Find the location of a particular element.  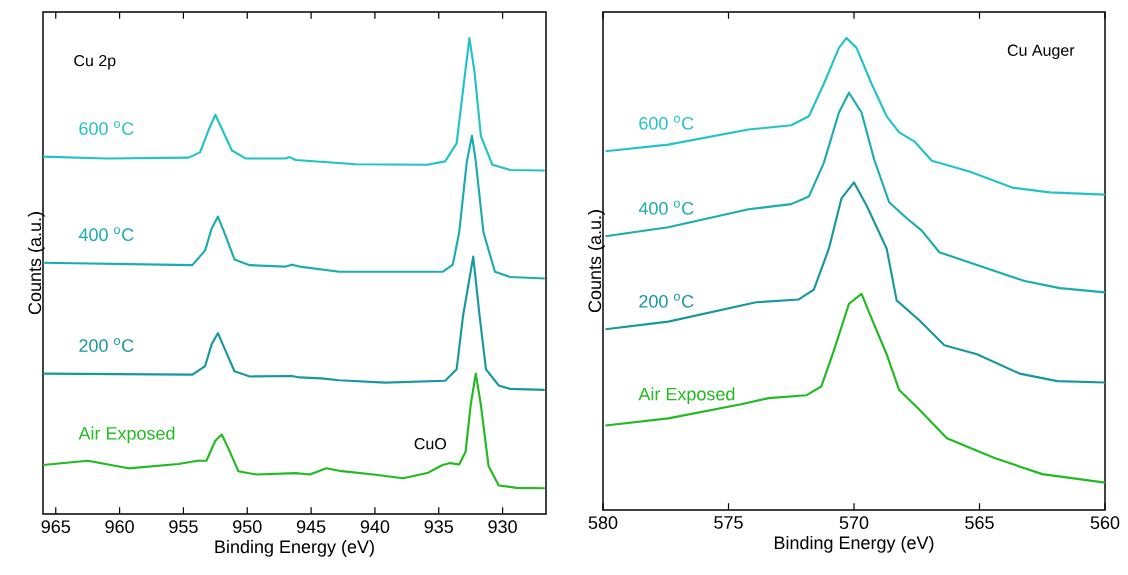

x-tick-label: 955 is located at coordinates (183, 526).